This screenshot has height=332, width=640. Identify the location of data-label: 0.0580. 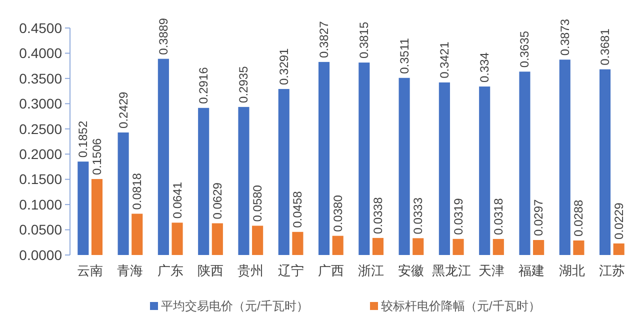
(257, 203).